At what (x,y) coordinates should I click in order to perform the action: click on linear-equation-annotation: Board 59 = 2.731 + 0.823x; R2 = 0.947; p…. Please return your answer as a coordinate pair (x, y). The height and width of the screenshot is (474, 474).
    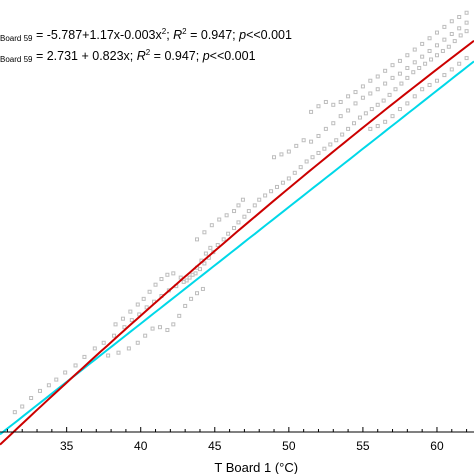
    Looking at the image, I should click on (128, 56).